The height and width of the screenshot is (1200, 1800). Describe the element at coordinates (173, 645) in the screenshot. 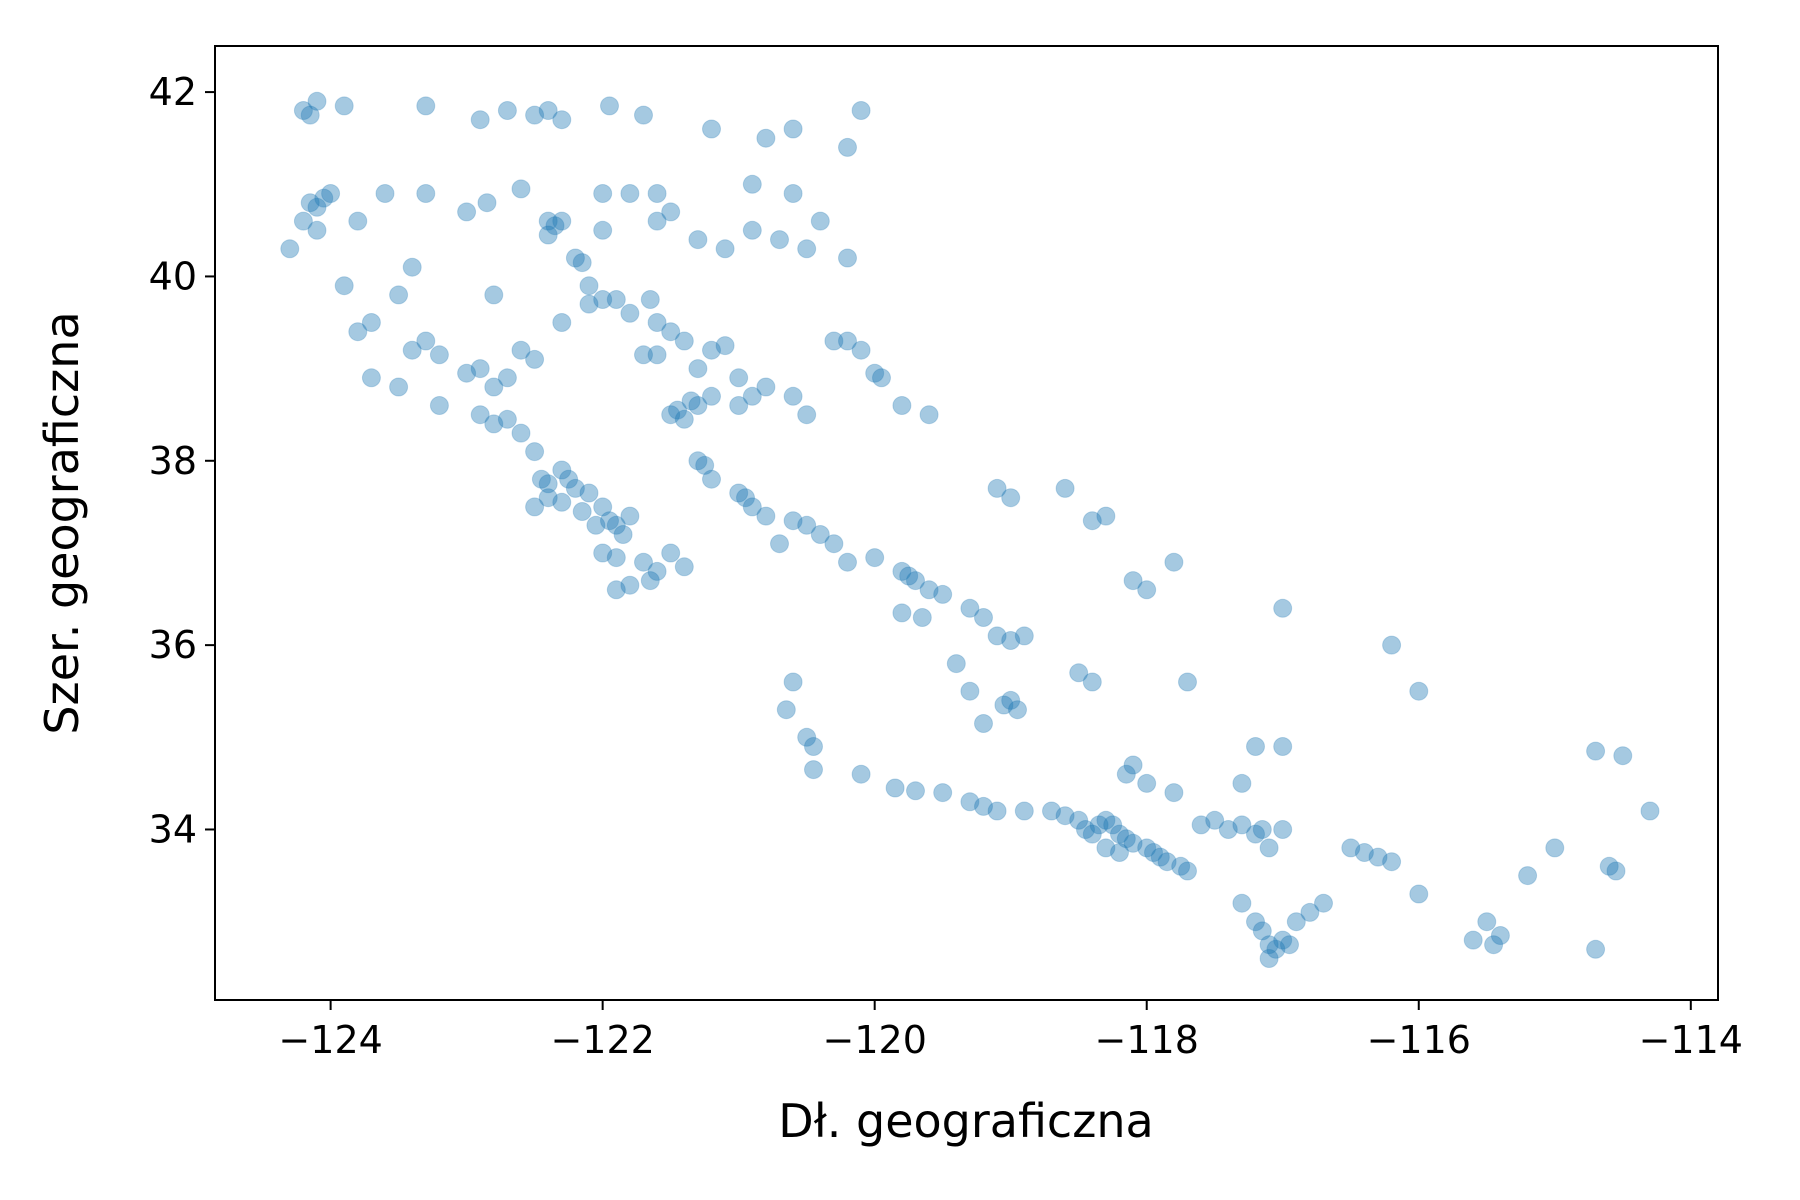

I see `y-tick-label: 36` at that location.